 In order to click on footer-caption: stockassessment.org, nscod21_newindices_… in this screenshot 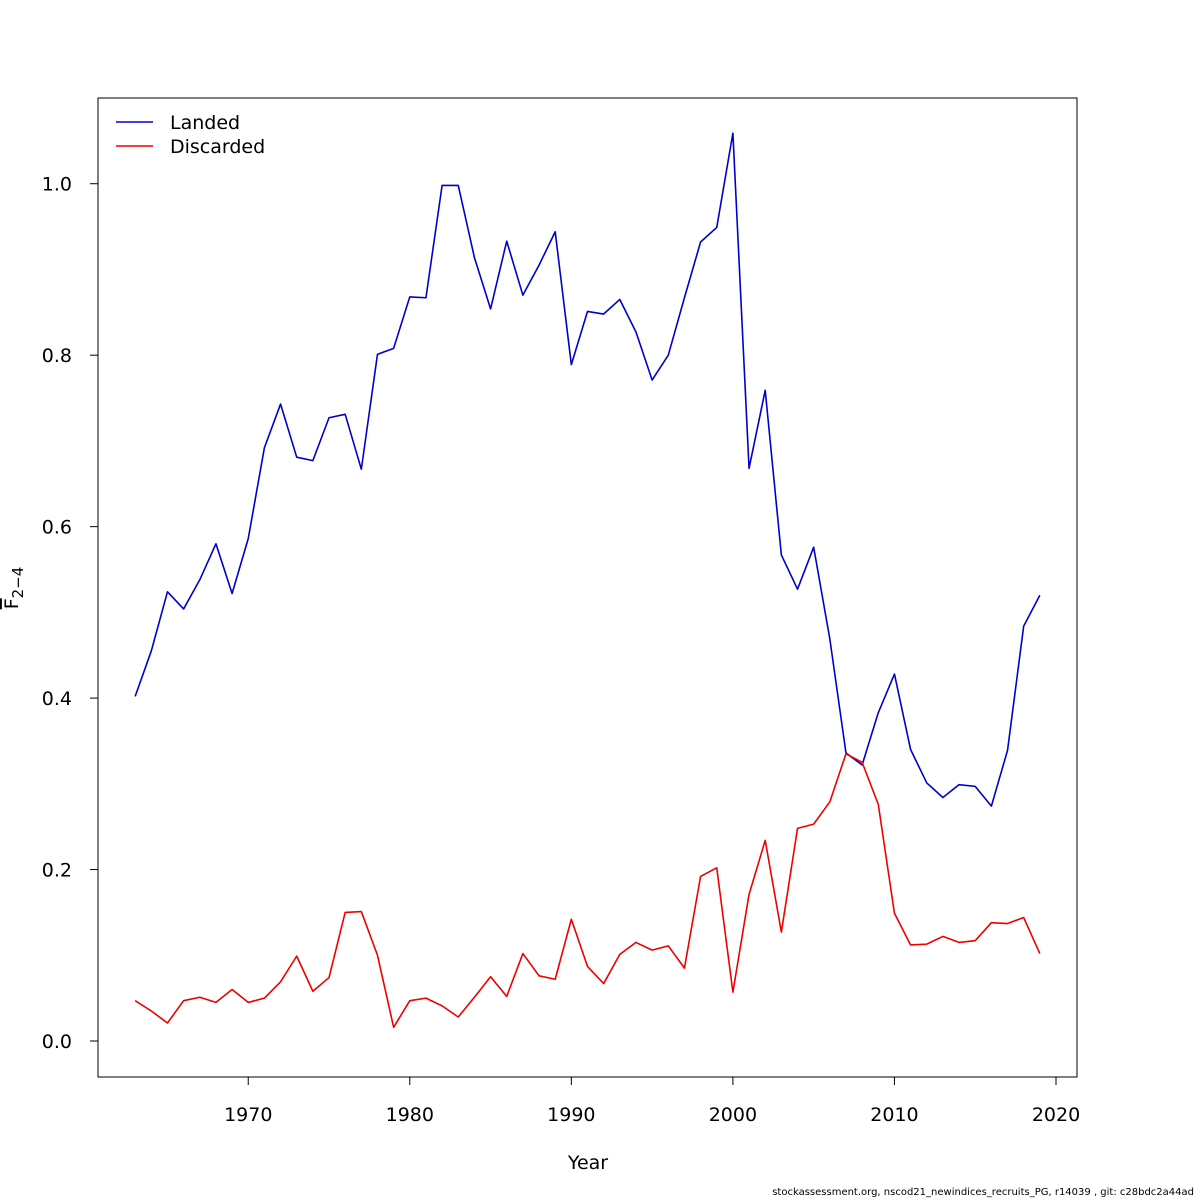, I will do `click(983, 1192)`.